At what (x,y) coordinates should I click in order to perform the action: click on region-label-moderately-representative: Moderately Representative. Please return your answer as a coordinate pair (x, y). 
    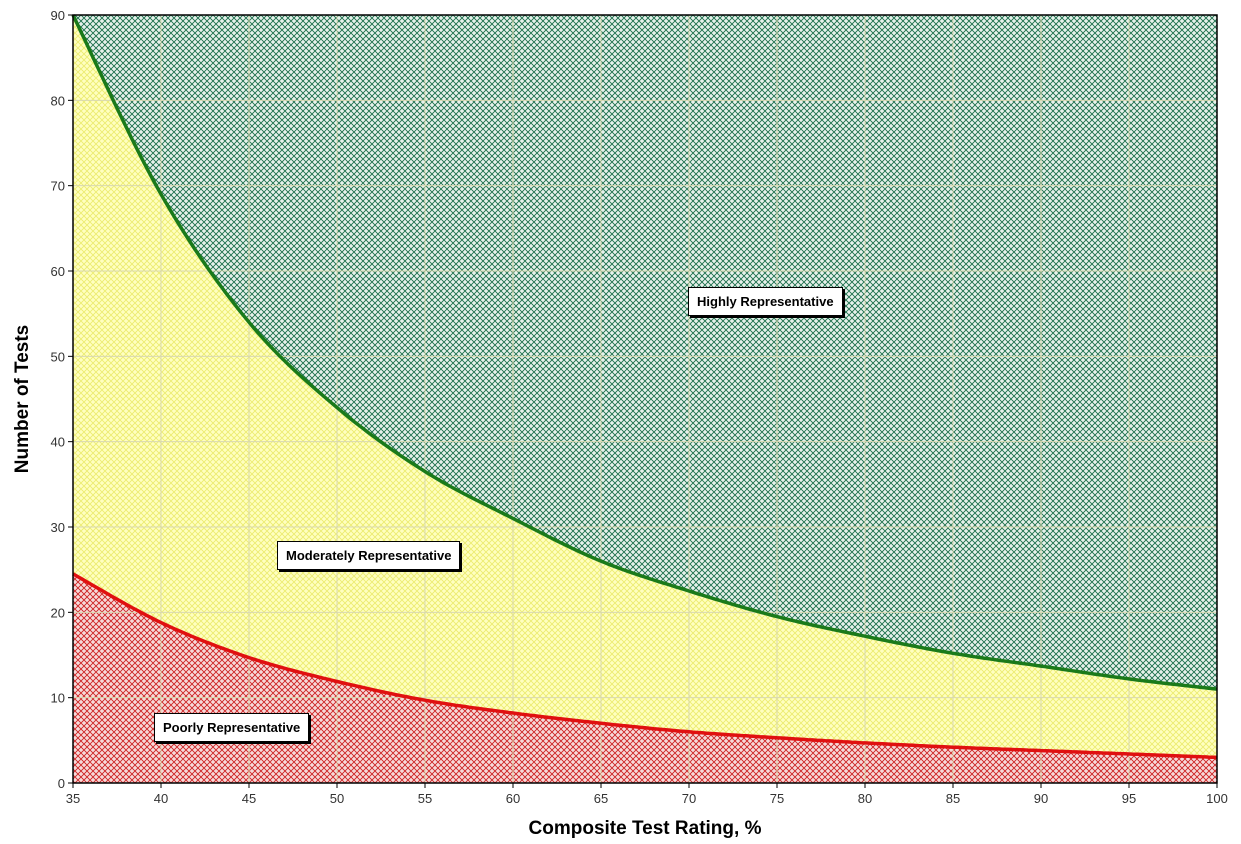
    Looking at the image, I should click on (369, 555).